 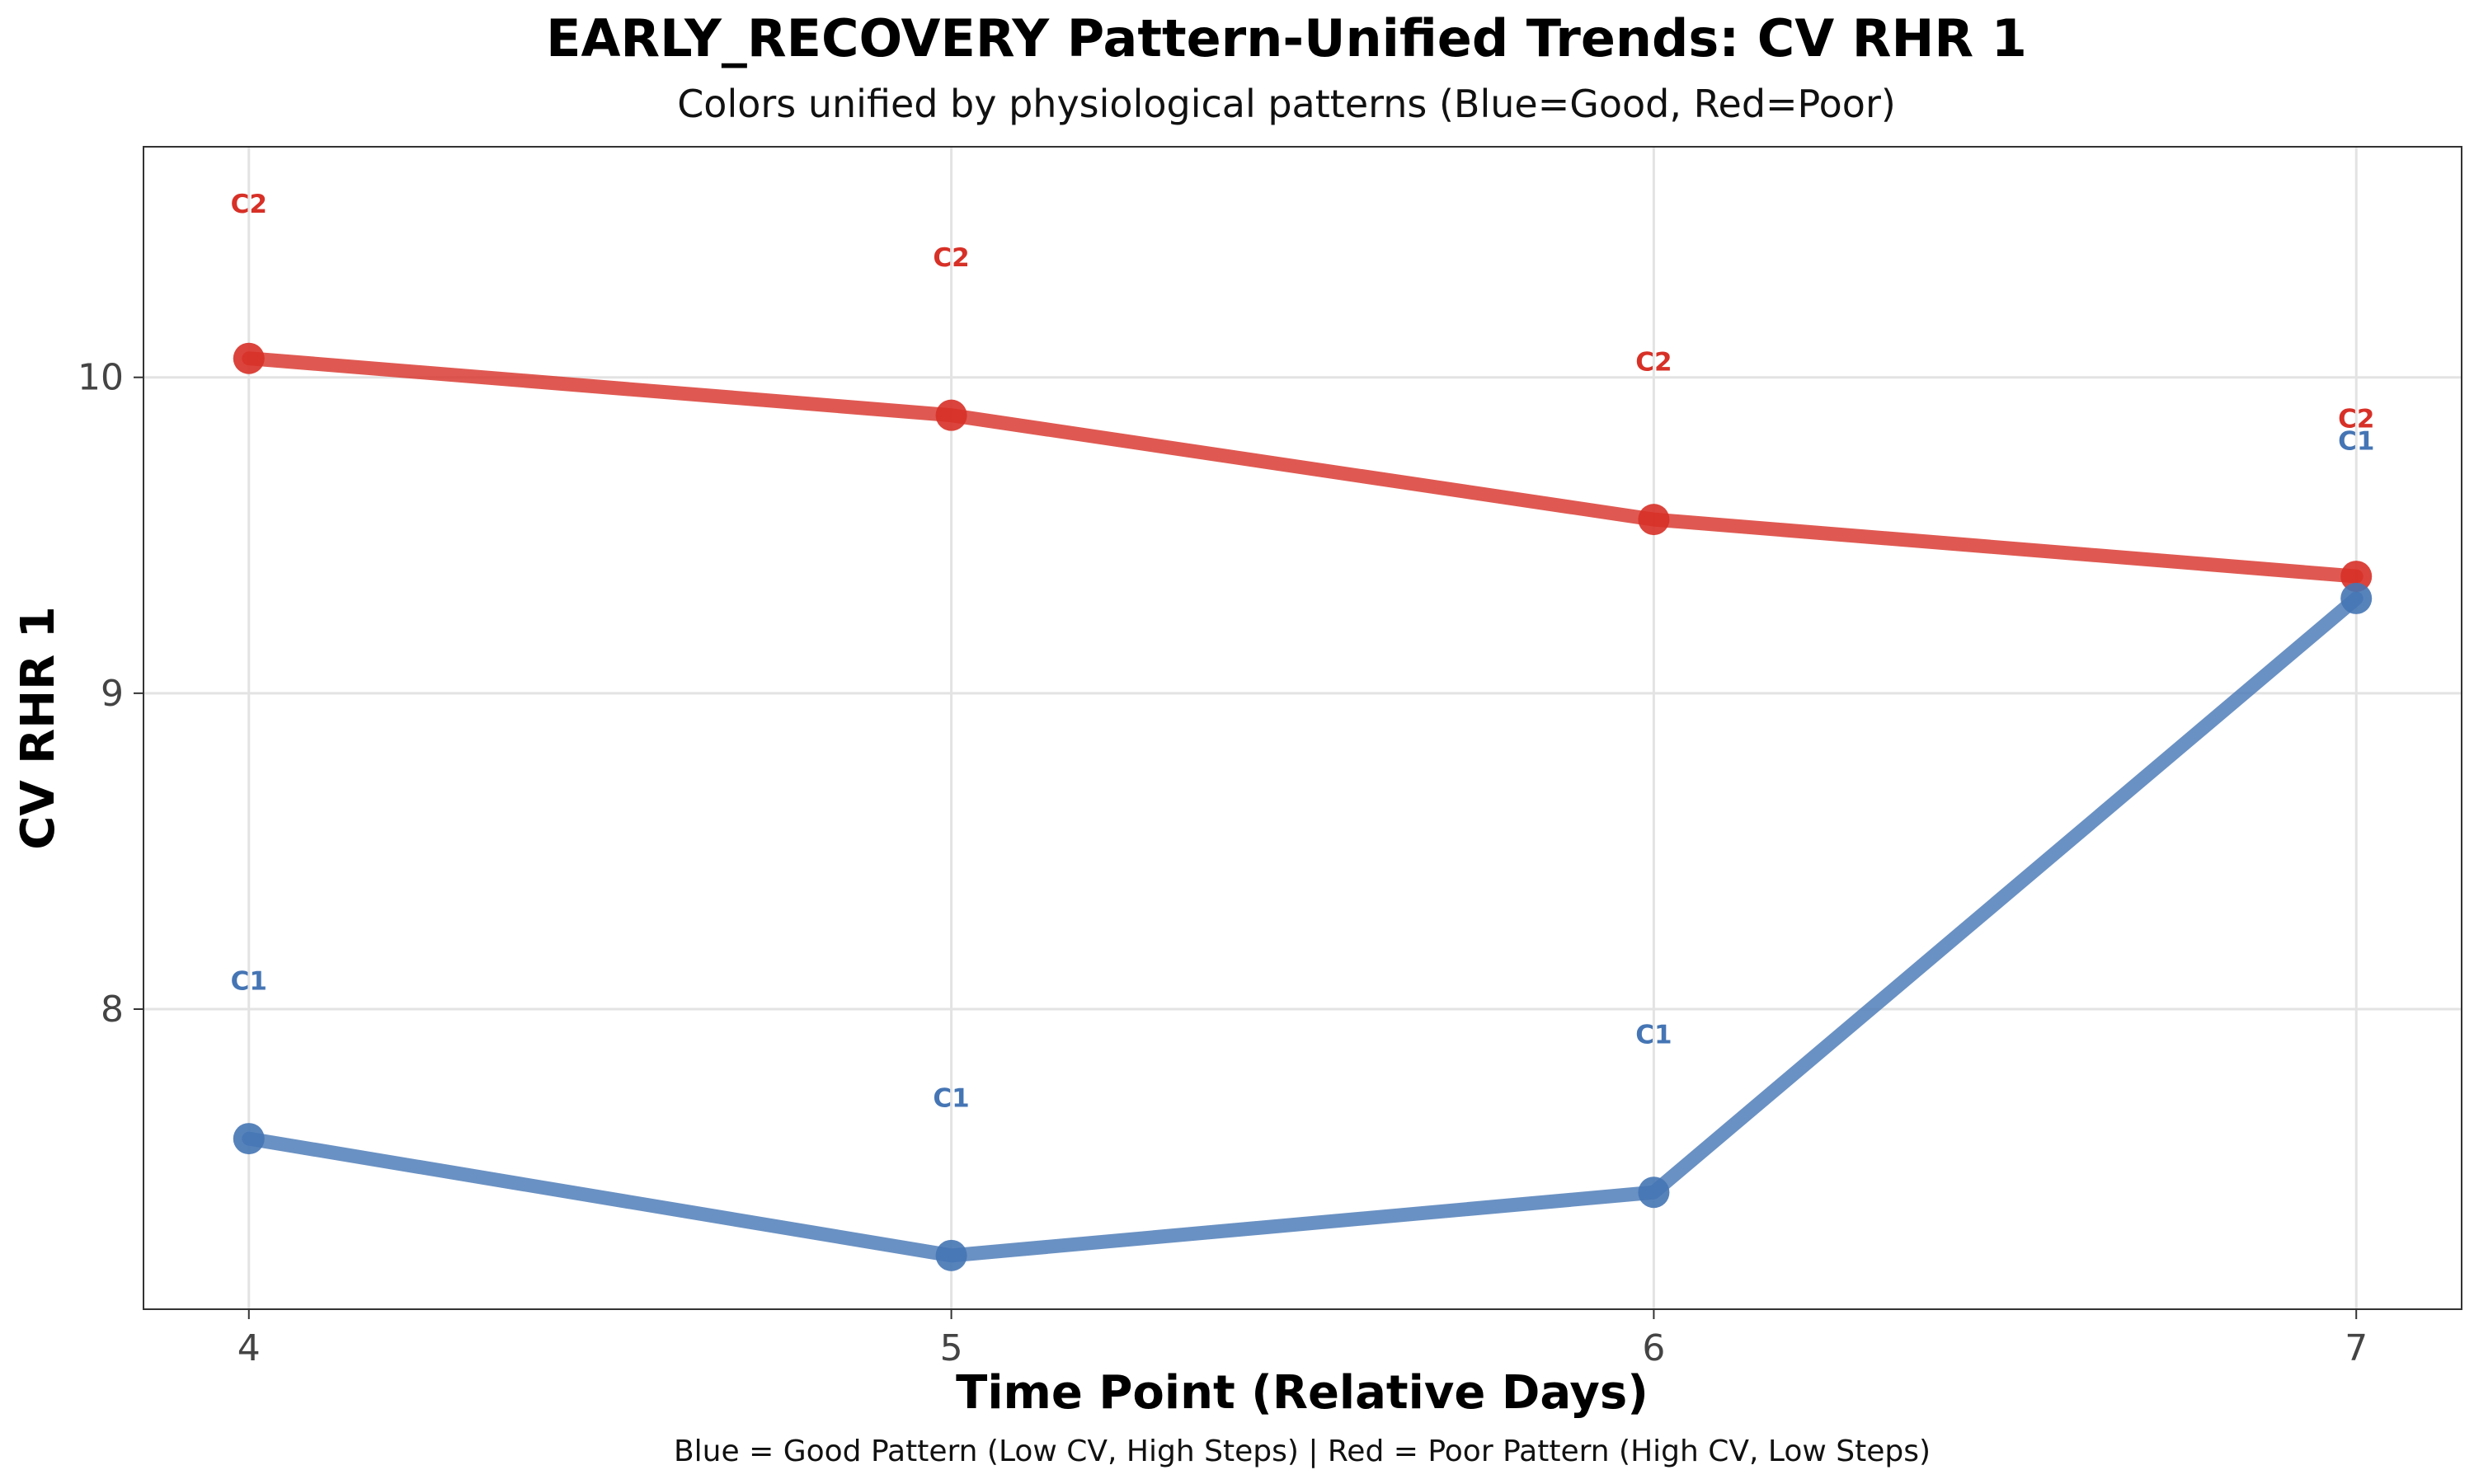 I want to click on point-label-c2-5: C2, so click(x=951, y=258).